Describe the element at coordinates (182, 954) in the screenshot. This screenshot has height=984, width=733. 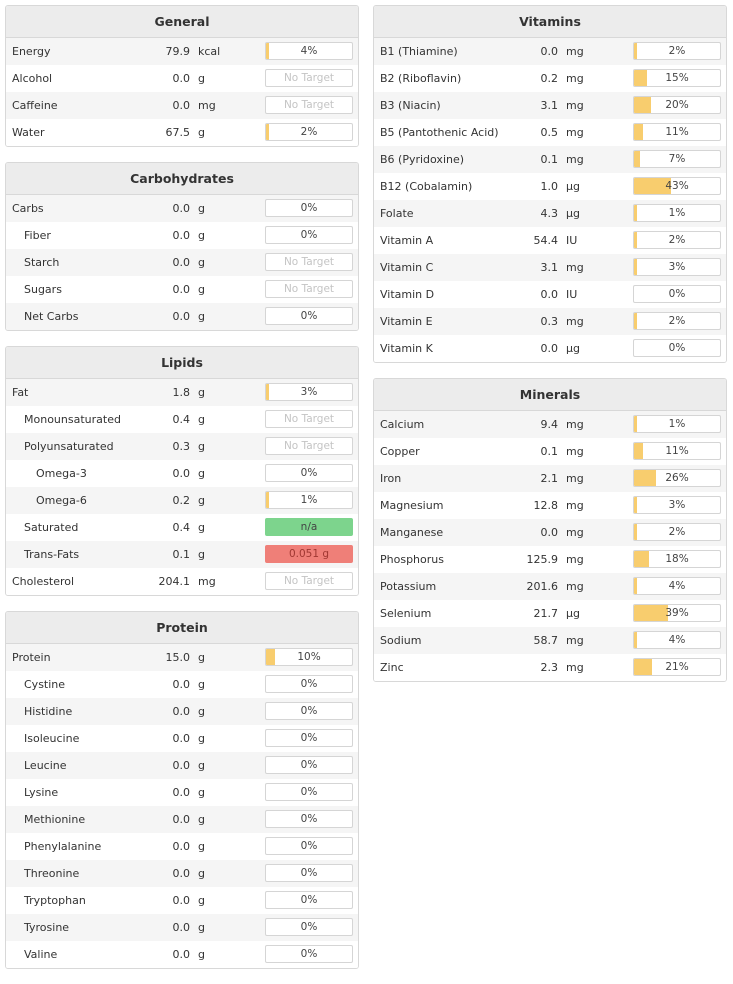
I see `nutrient-row-valine: Valine 0.0 g 0%` at that location.